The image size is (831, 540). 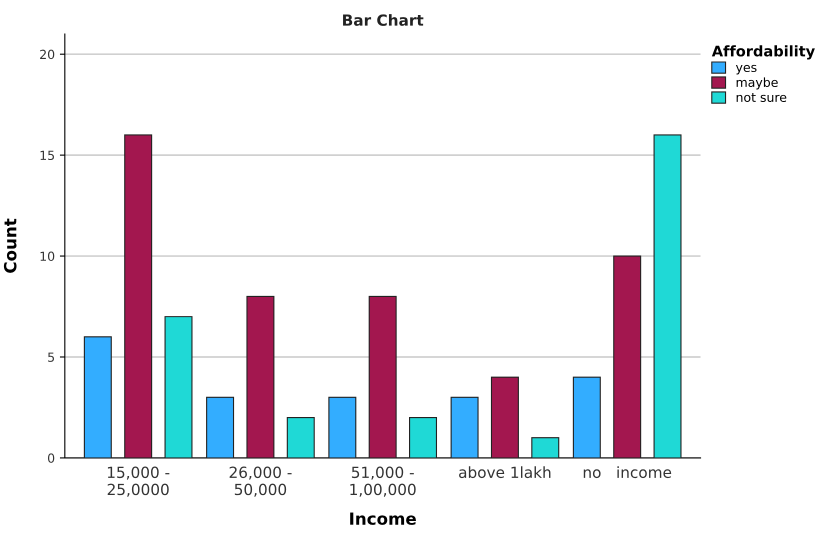 I want to click on y-tick-label: 15, so click(x=47, y=155).